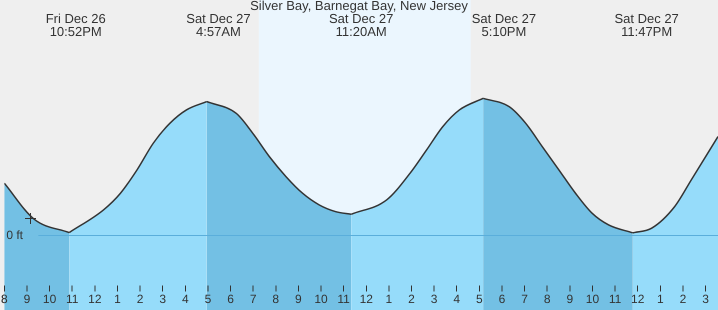 The height and width of the screenshot is (310, 718). What do you see at coordinates (218, 25) in the screenshot?
I see `text: Sat Dec 27 4:57AM` at bounding box center [218, 25].